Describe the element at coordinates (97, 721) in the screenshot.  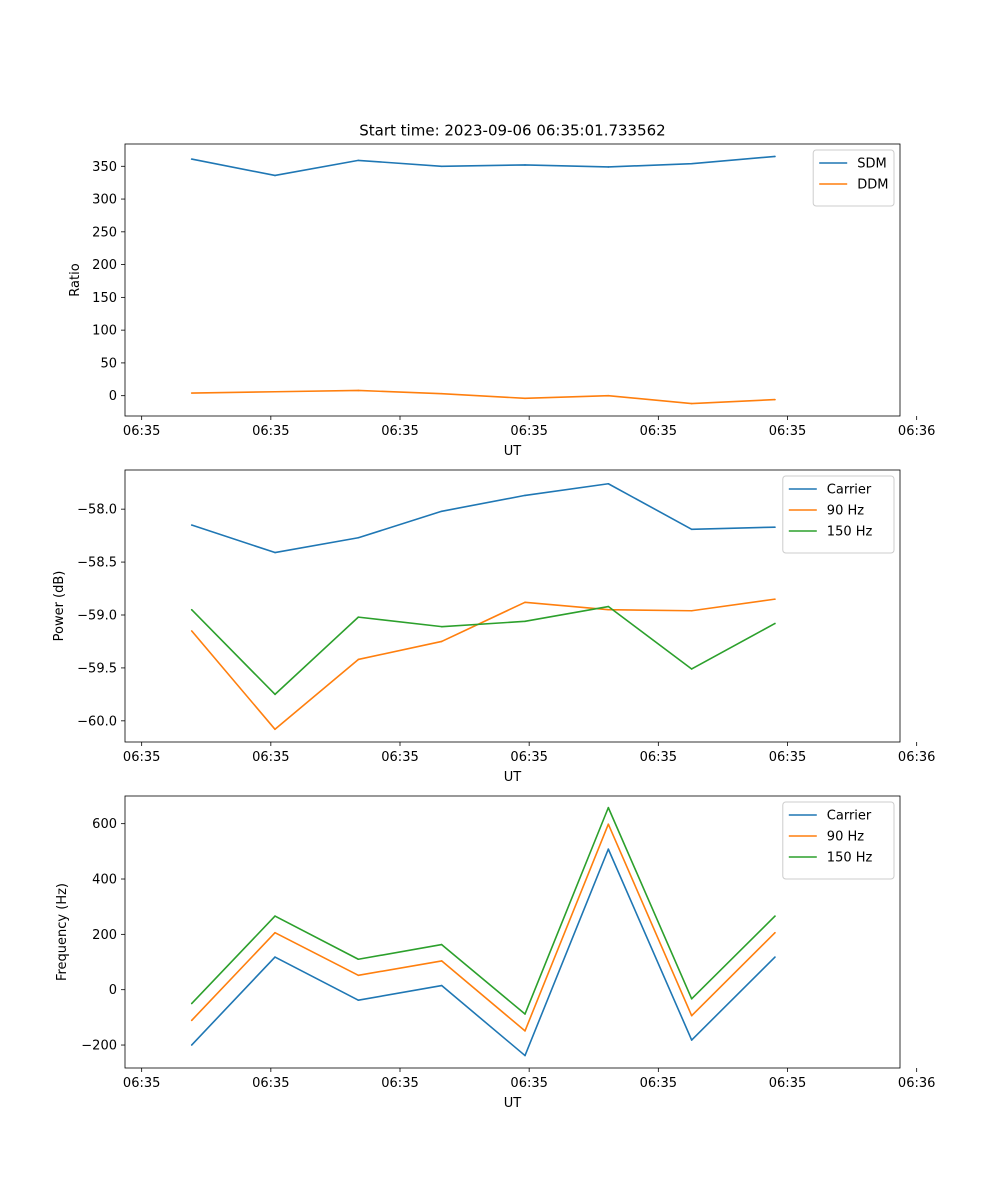
I see `y-tick-label: −60.0` at that location.